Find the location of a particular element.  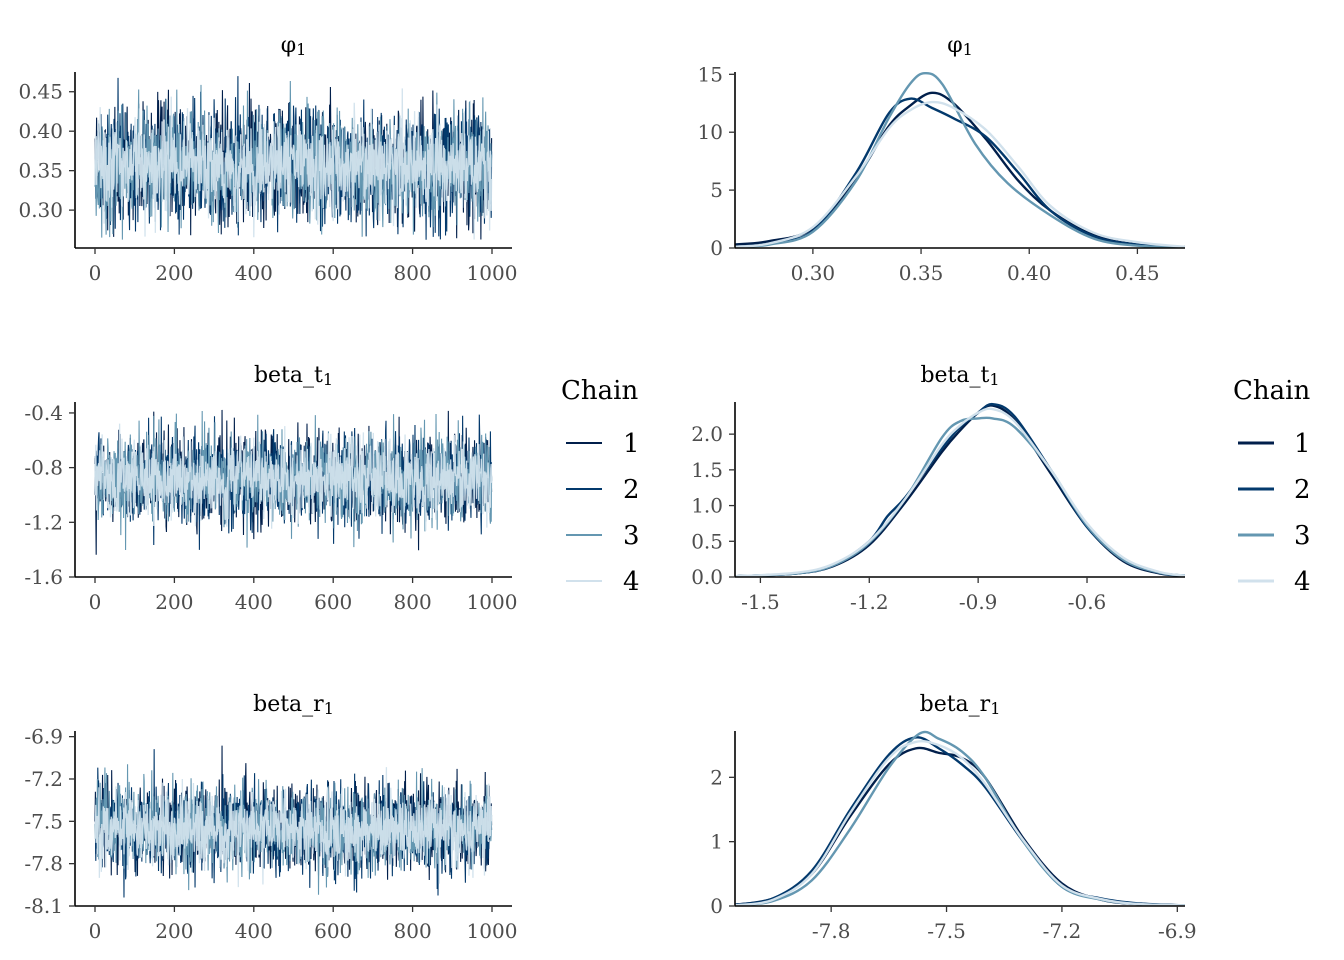

panel-0: φ1 0.30 0.35 0.40 0.45 0 200 400 600 800 1000 is located at coordinates (267, 159).